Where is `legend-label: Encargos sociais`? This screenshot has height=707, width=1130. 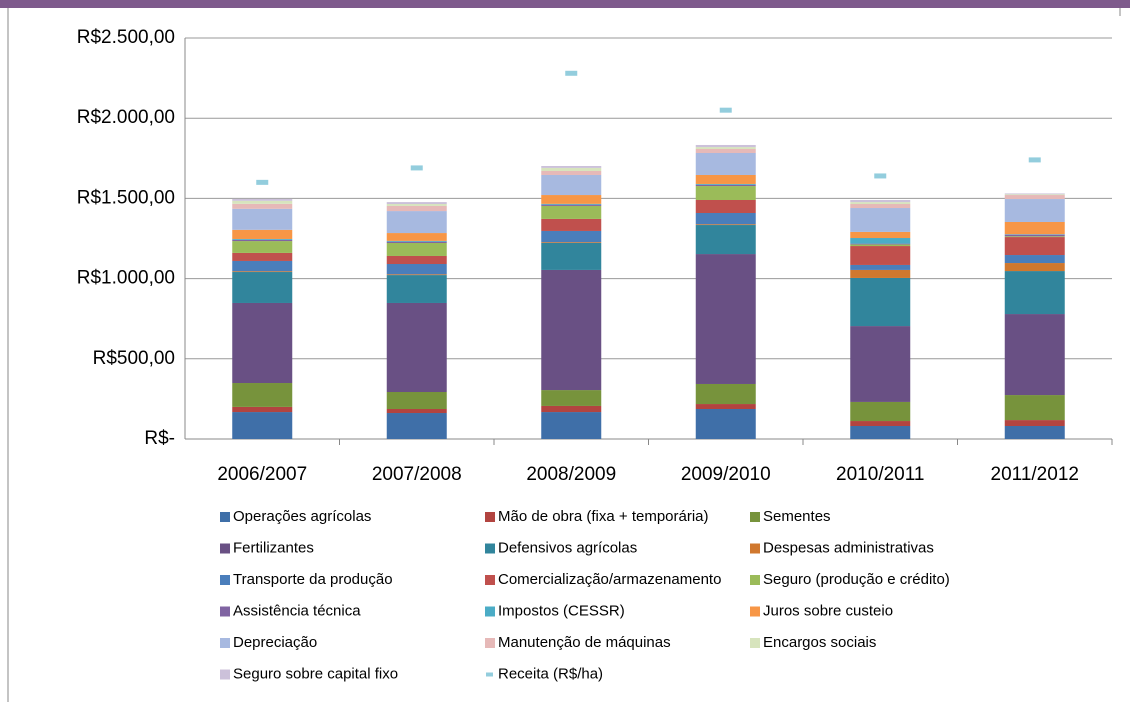
legend-label: Encargos sociais is located at coordinates (819, 642).